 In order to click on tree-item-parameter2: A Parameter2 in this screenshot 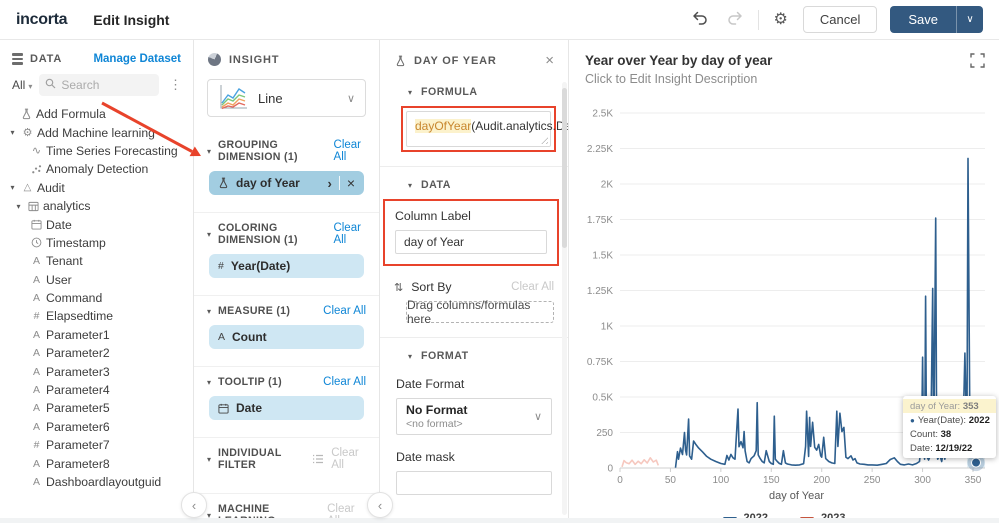, I will do `click(96, 353)`.